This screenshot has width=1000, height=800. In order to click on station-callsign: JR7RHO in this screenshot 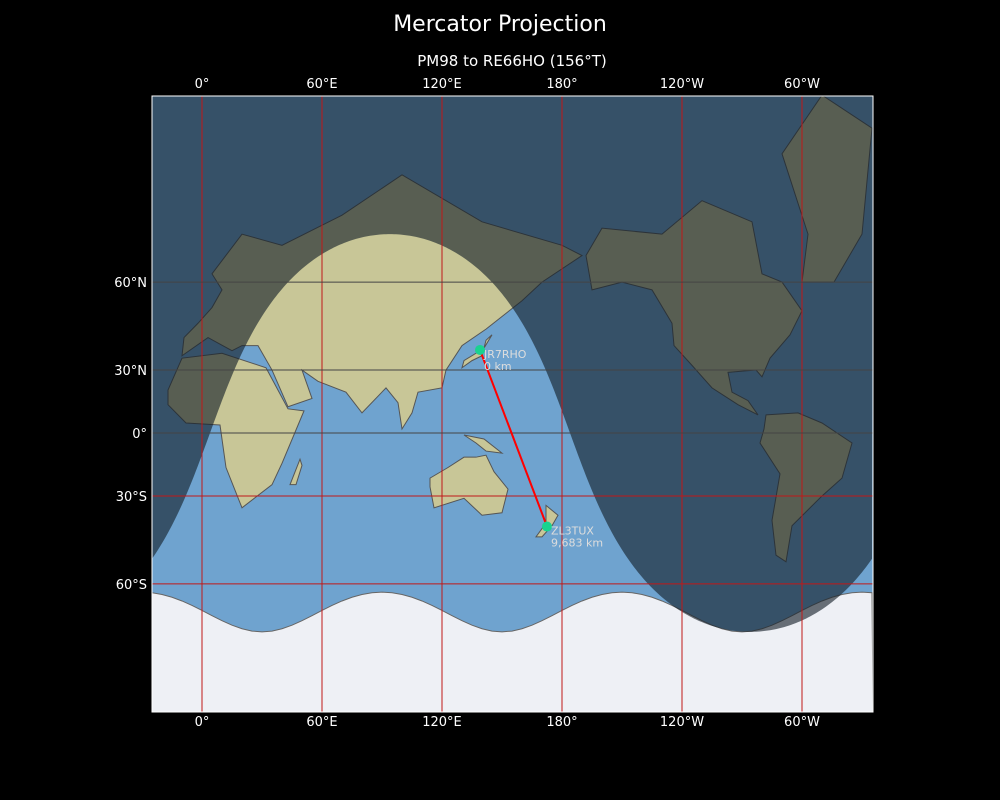, I will do `click(505, 354)`.